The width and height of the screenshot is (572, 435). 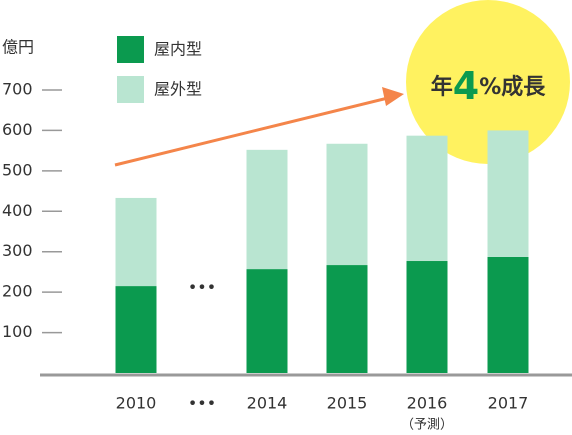 I want to click on y-axis-label: 億円, so click(x=18, y=47).